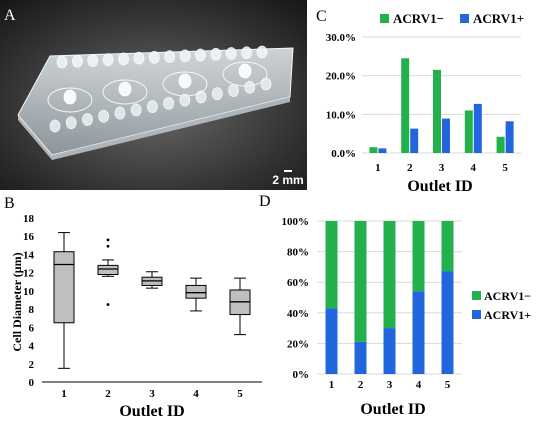  Describe the element at coordinates (439, 186) in the screenshot. I see `panel-c-xlabel: Outlet ID` at that location.